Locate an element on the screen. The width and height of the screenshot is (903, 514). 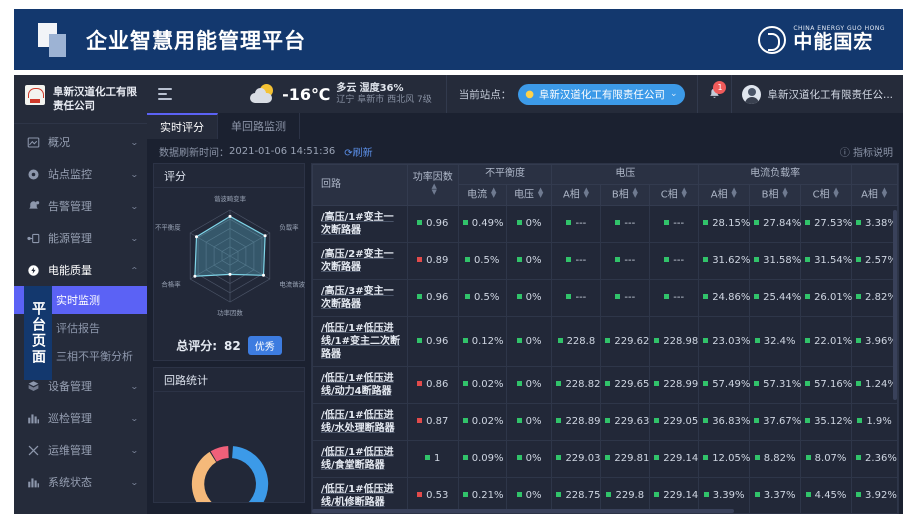
cell-loop: /高压/3#变主一次断路器 is located at coordinates (360, 297).